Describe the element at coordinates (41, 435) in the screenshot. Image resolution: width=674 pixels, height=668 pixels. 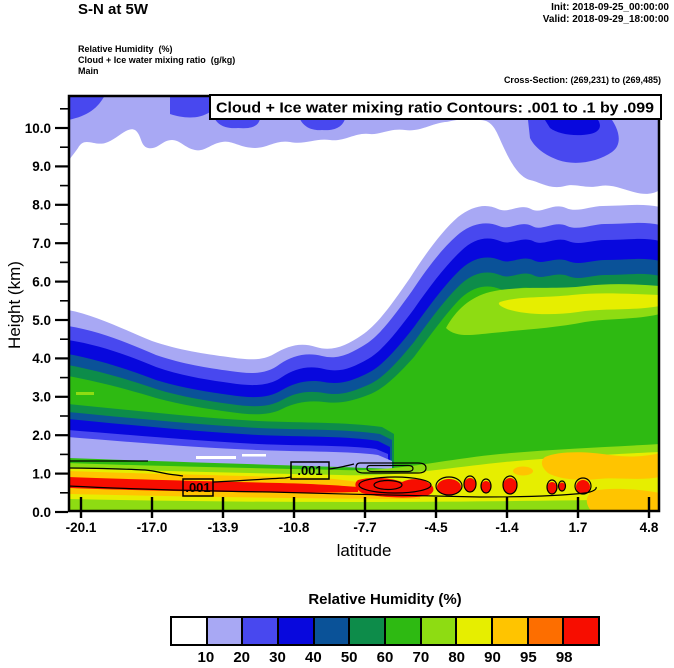
I see `y-tick-label: 2.0` at that location.